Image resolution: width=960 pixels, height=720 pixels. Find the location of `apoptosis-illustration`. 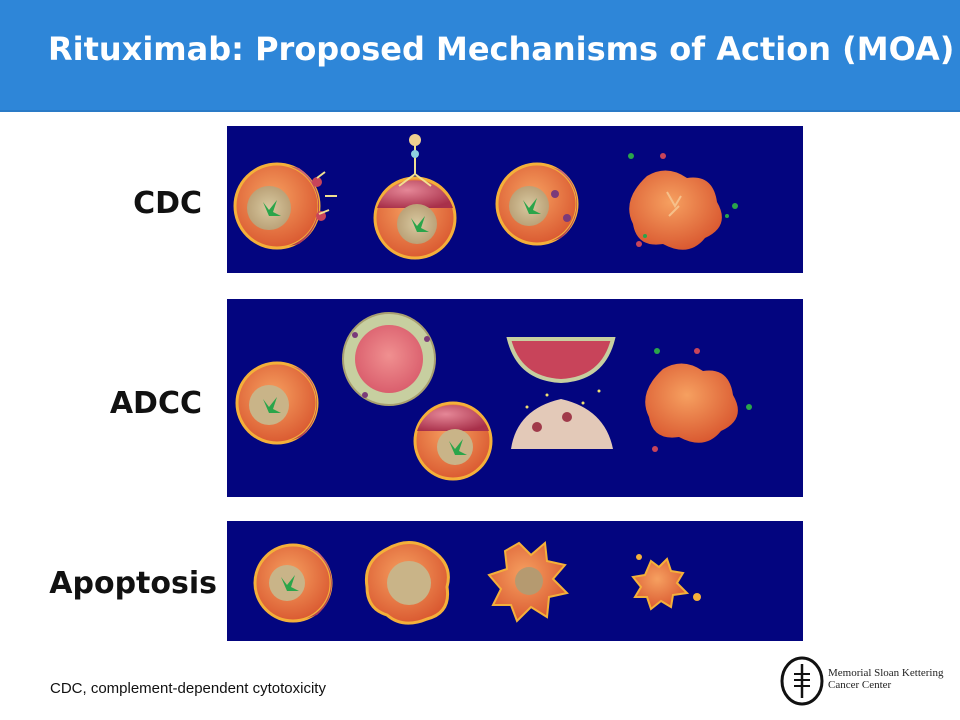

apoptosis-illustration is located at coordinates (477, 583).